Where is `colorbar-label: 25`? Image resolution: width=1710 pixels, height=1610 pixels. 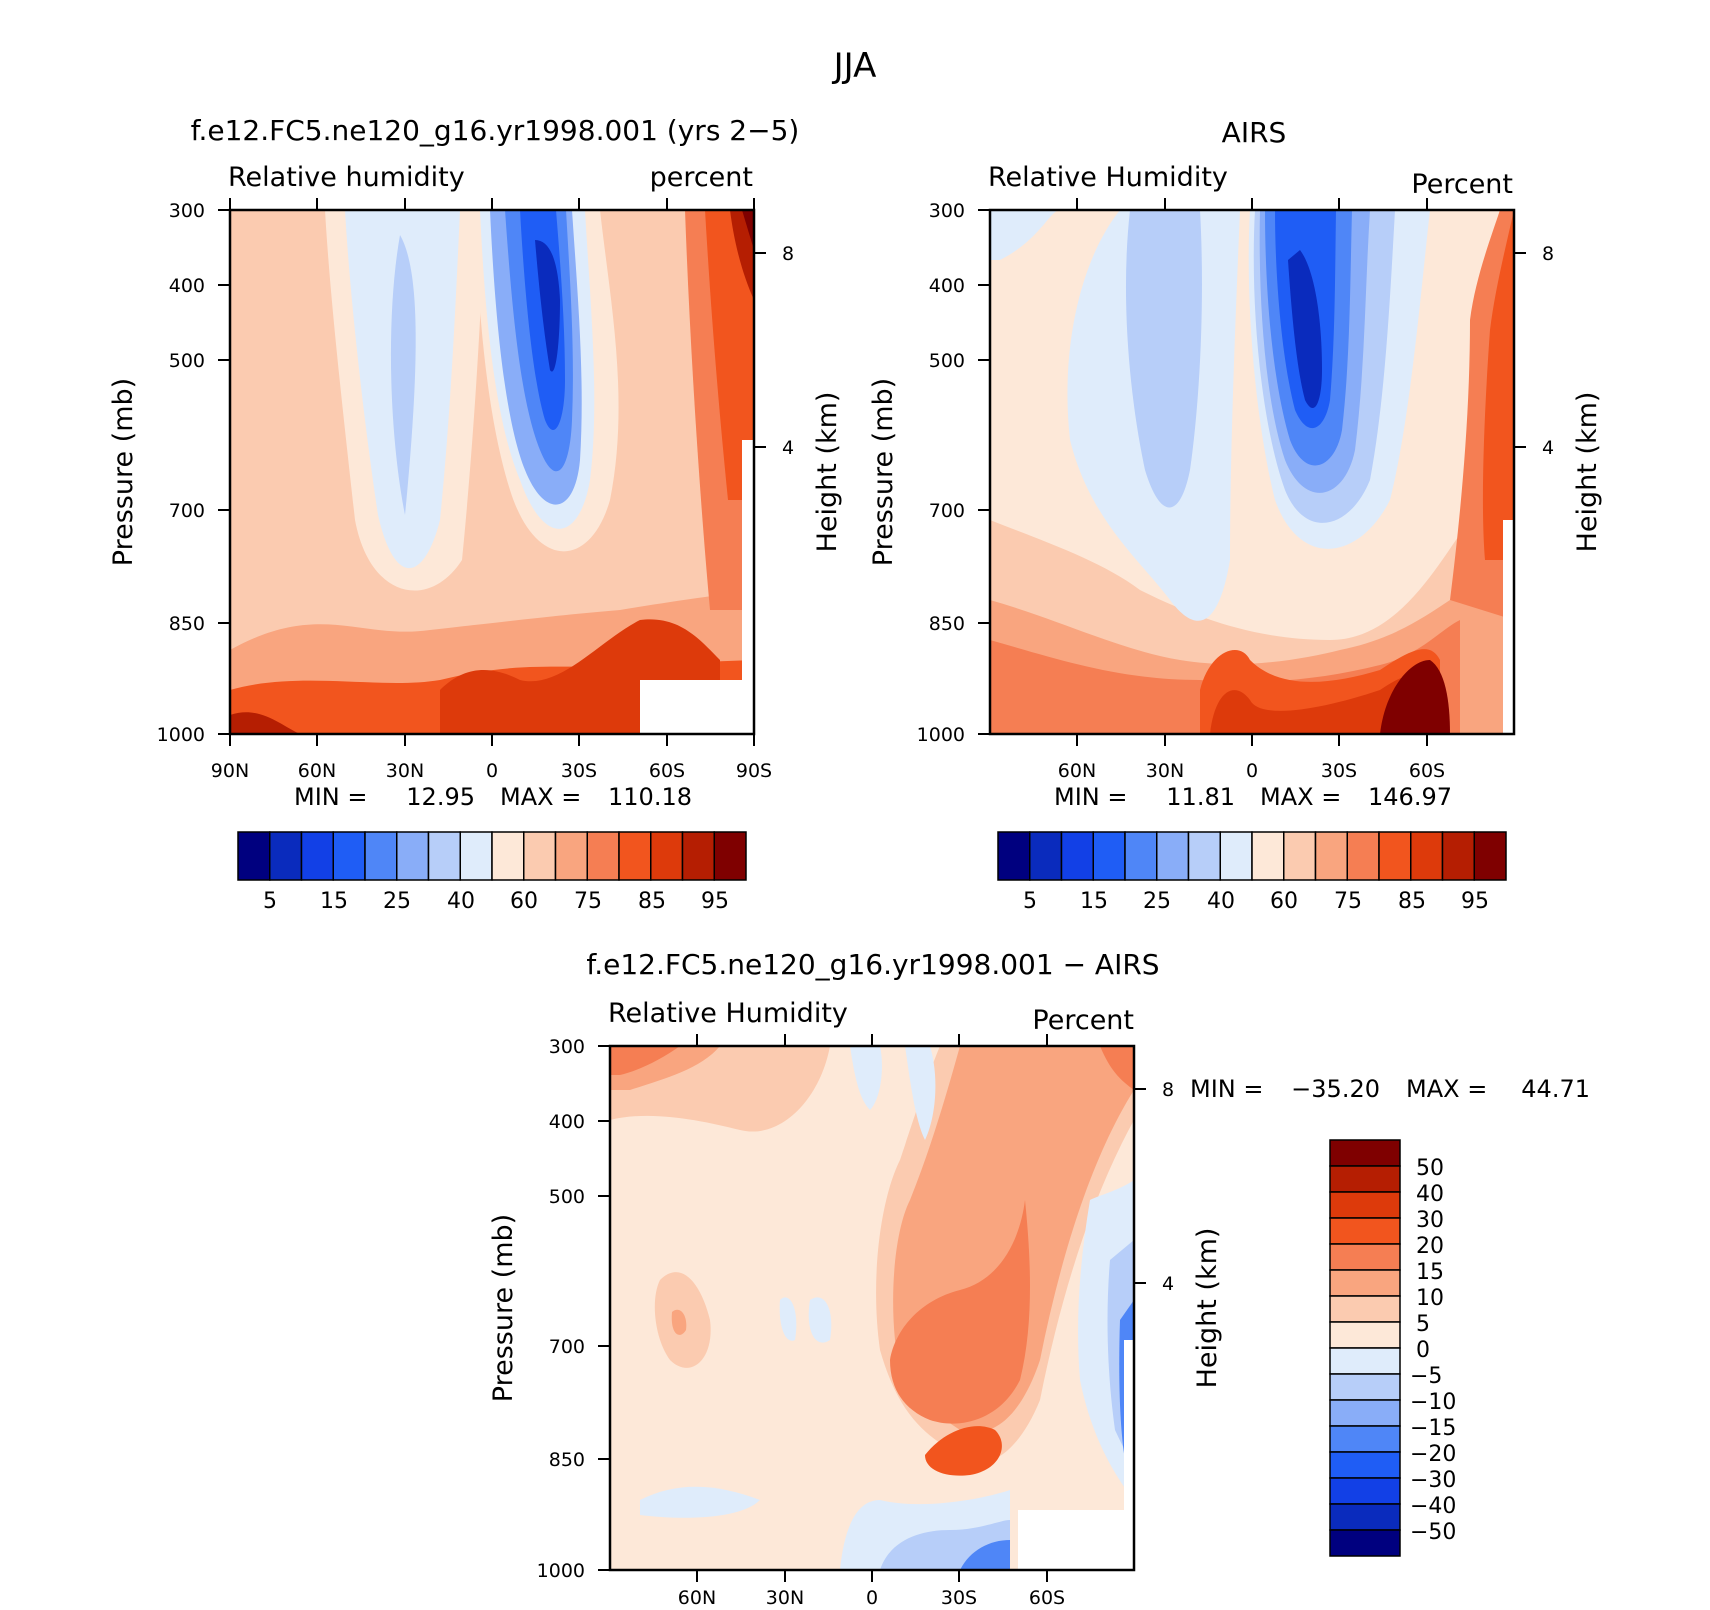
colorbar-label: 25 is located at coordinates (1157, 901).